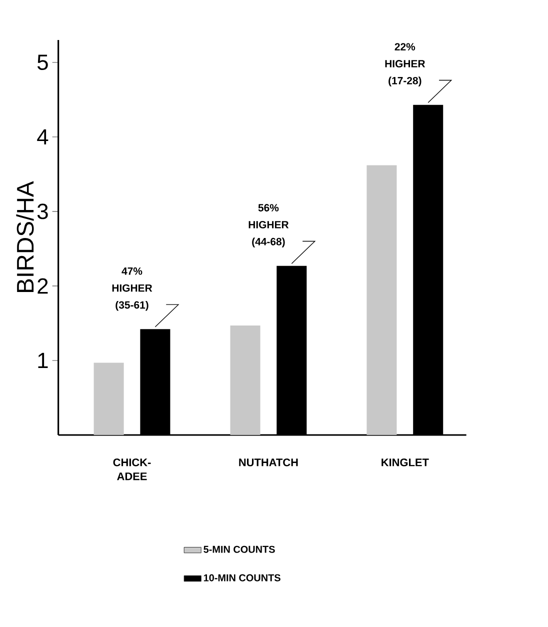 Image resolution: width=548 pixels, height=627 pixels. Describe the element at coordinates (132, 469) in the screenshot. I see `x-tick-label: CHICK-ADEE` at that location.